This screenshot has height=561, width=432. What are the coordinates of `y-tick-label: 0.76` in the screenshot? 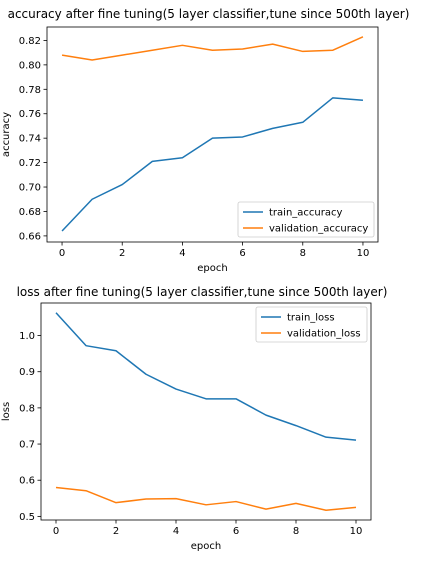 It's located at (30, 114).